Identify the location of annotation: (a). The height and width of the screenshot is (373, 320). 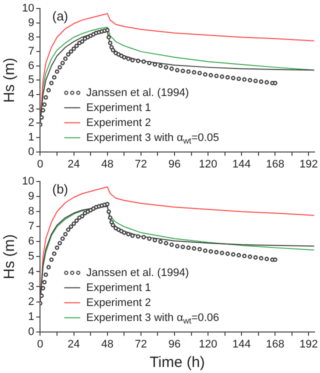
(60, 16).